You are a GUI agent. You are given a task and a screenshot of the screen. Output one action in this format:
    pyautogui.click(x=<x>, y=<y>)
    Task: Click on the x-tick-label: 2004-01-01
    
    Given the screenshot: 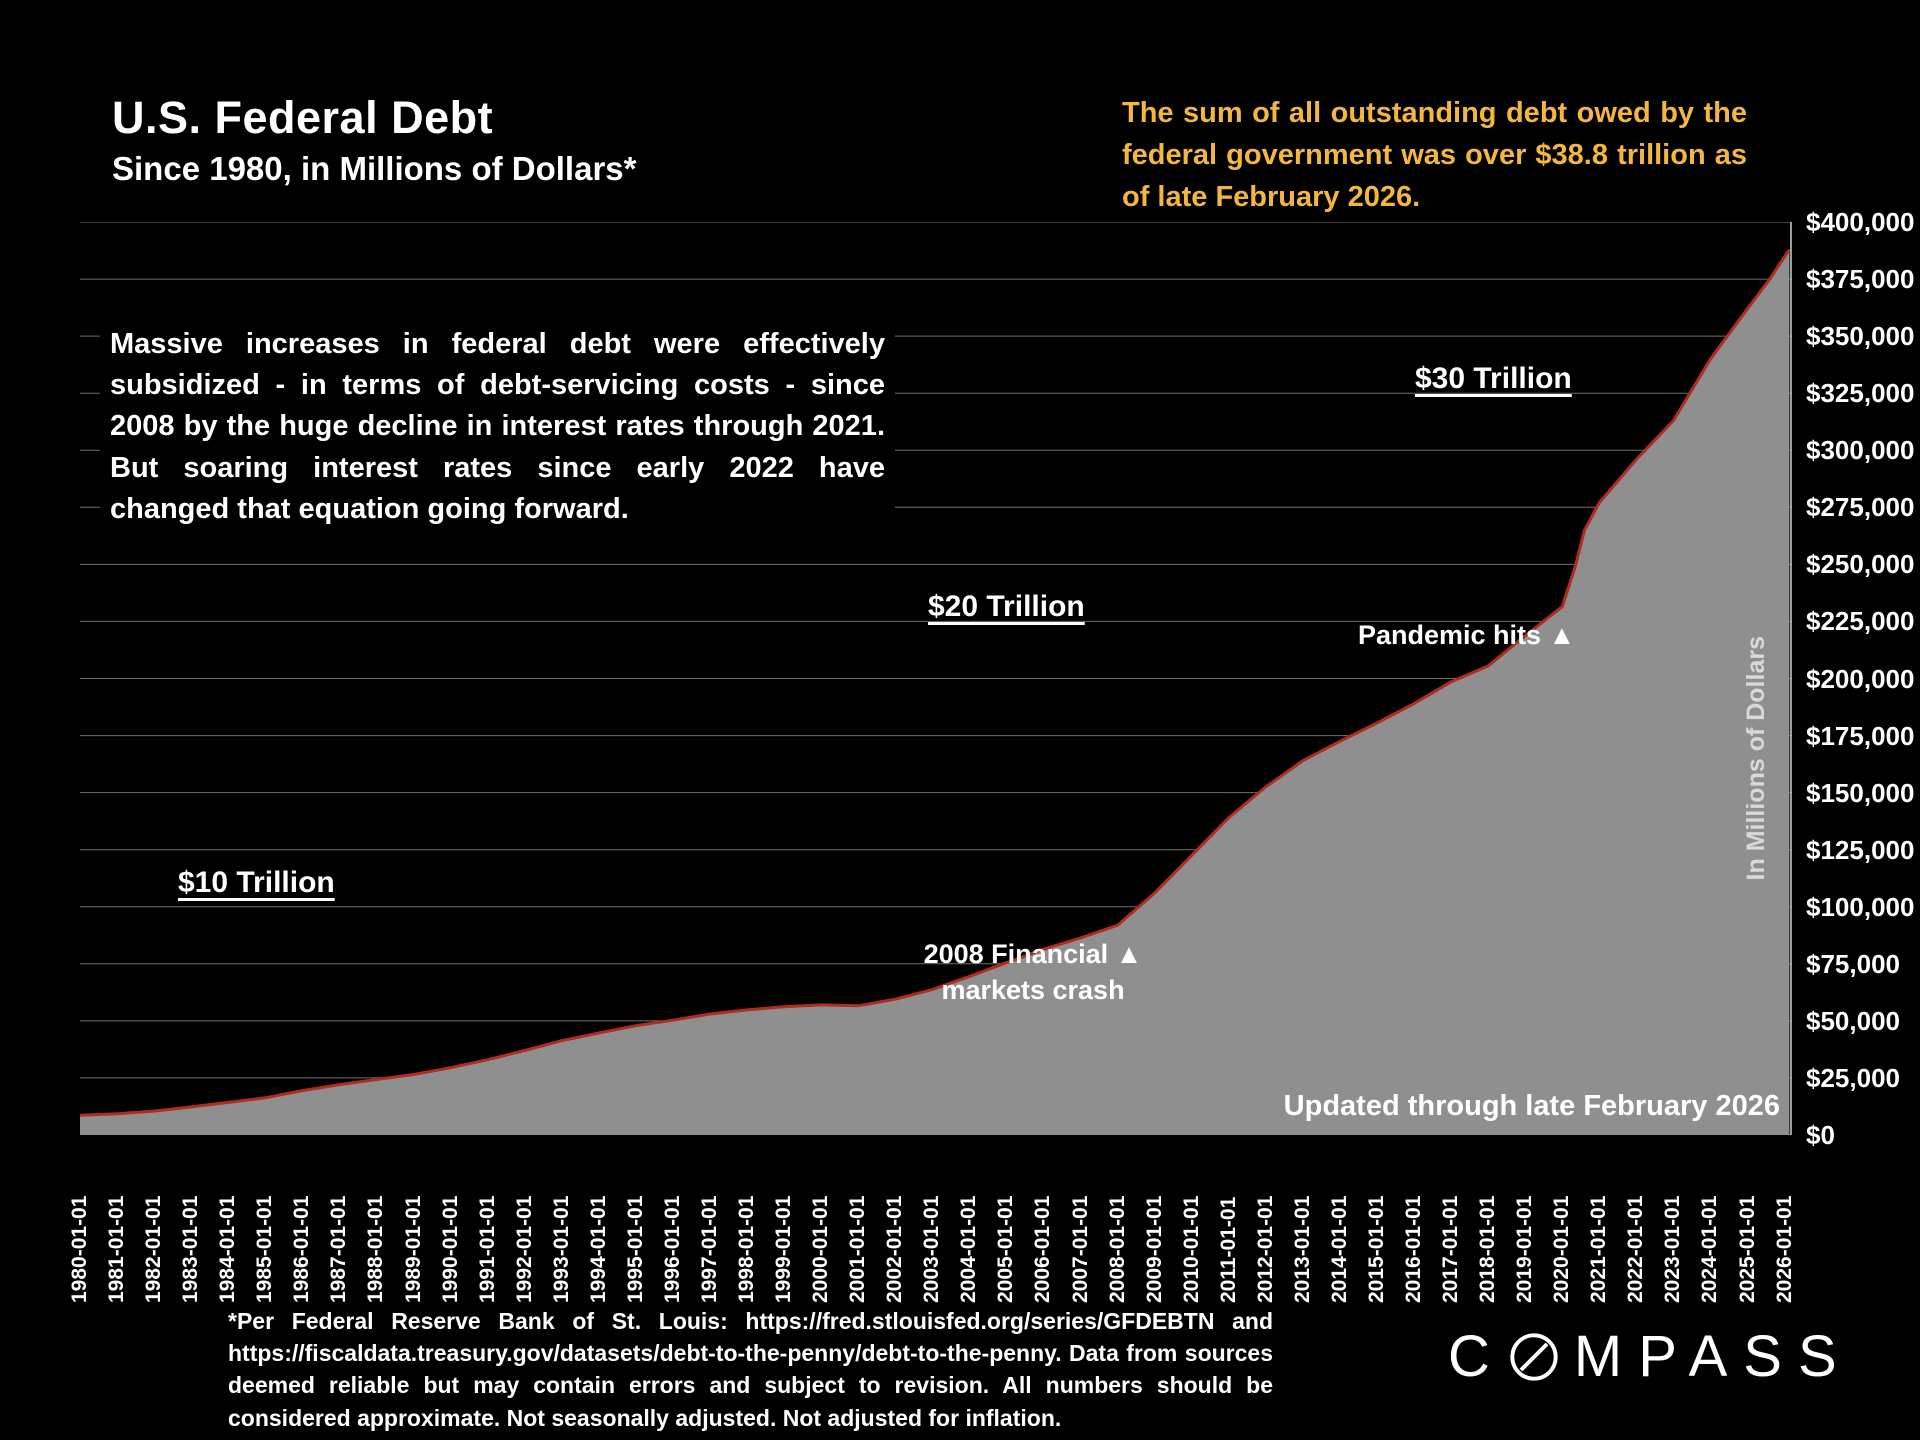 What is the action you would take?
    pyautogui.click(x=969, y=1249)
    